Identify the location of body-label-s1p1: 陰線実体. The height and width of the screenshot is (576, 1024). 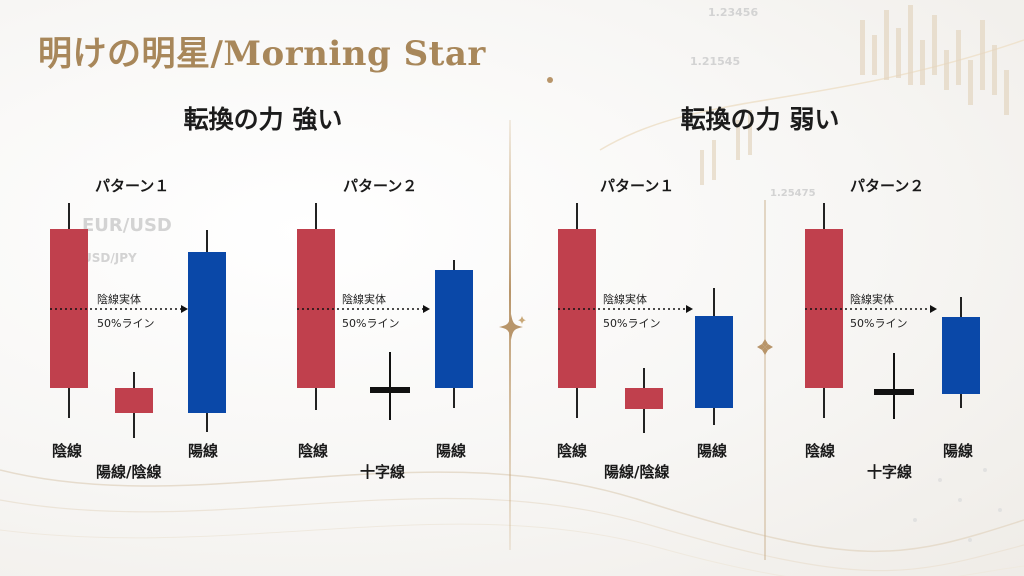
(872, 299).